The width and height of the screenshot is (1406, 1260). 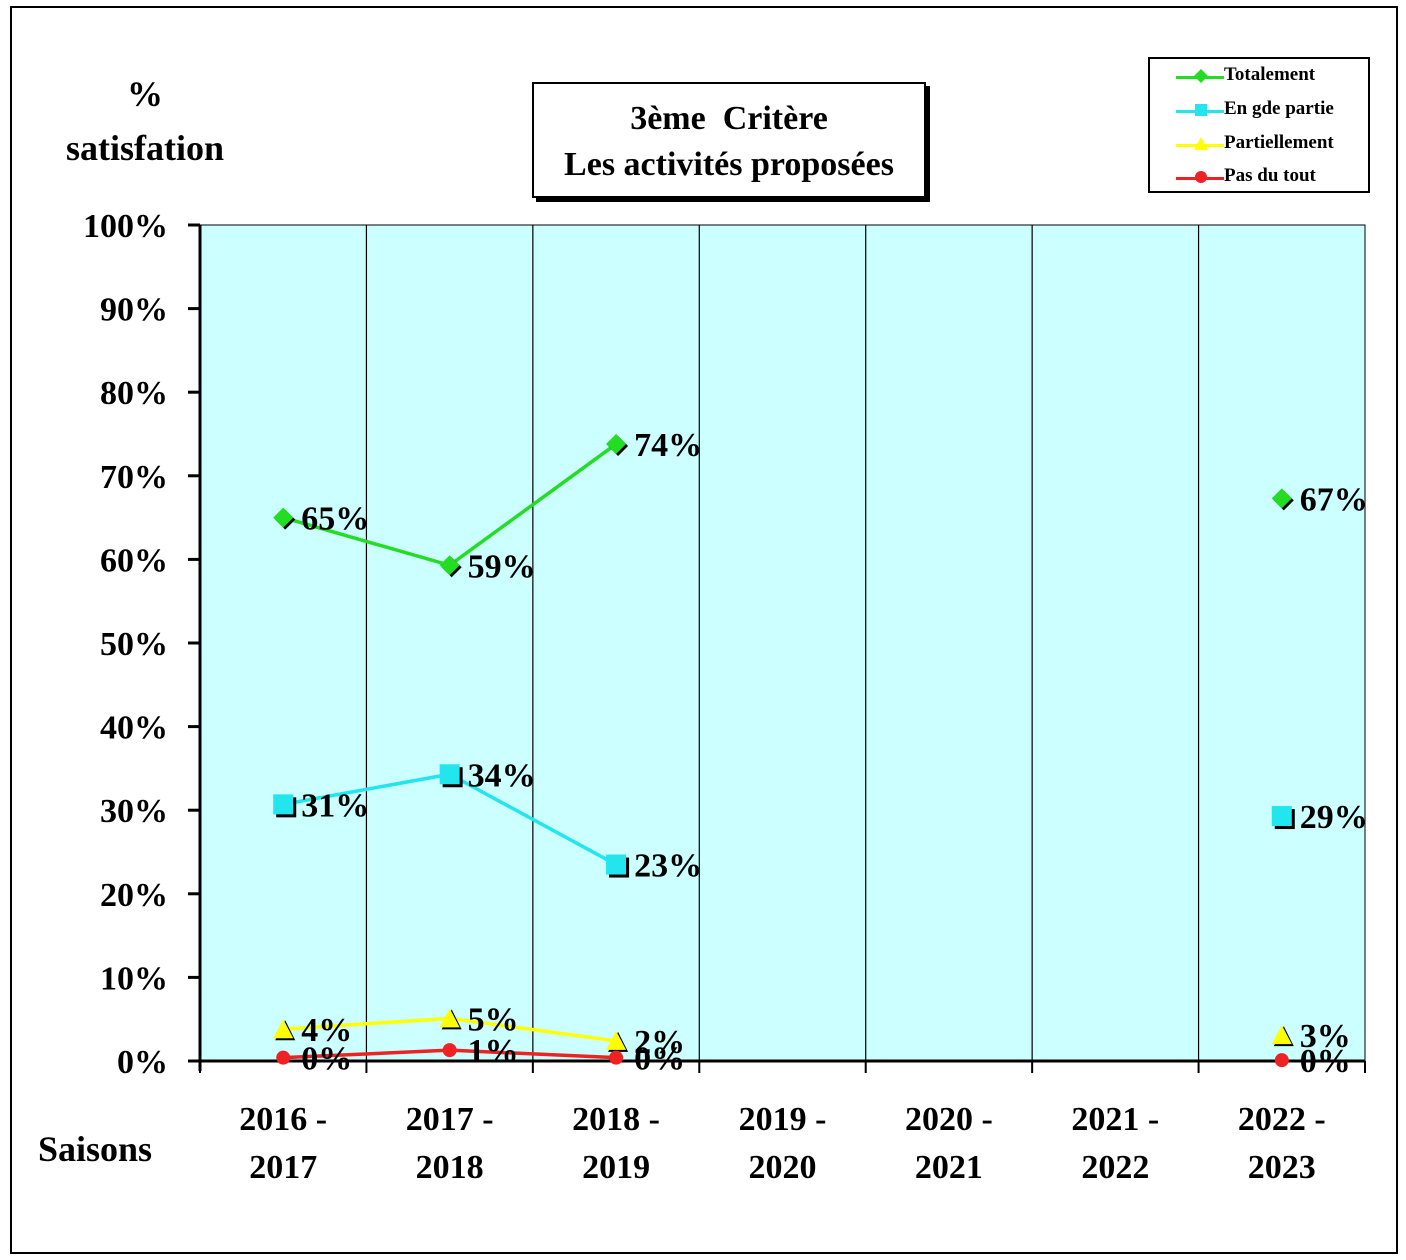 What do you see at coordinates (1201, 76) in the screenshot?
I see `diamond-marker-icon` at bounding box center [1201, 76].